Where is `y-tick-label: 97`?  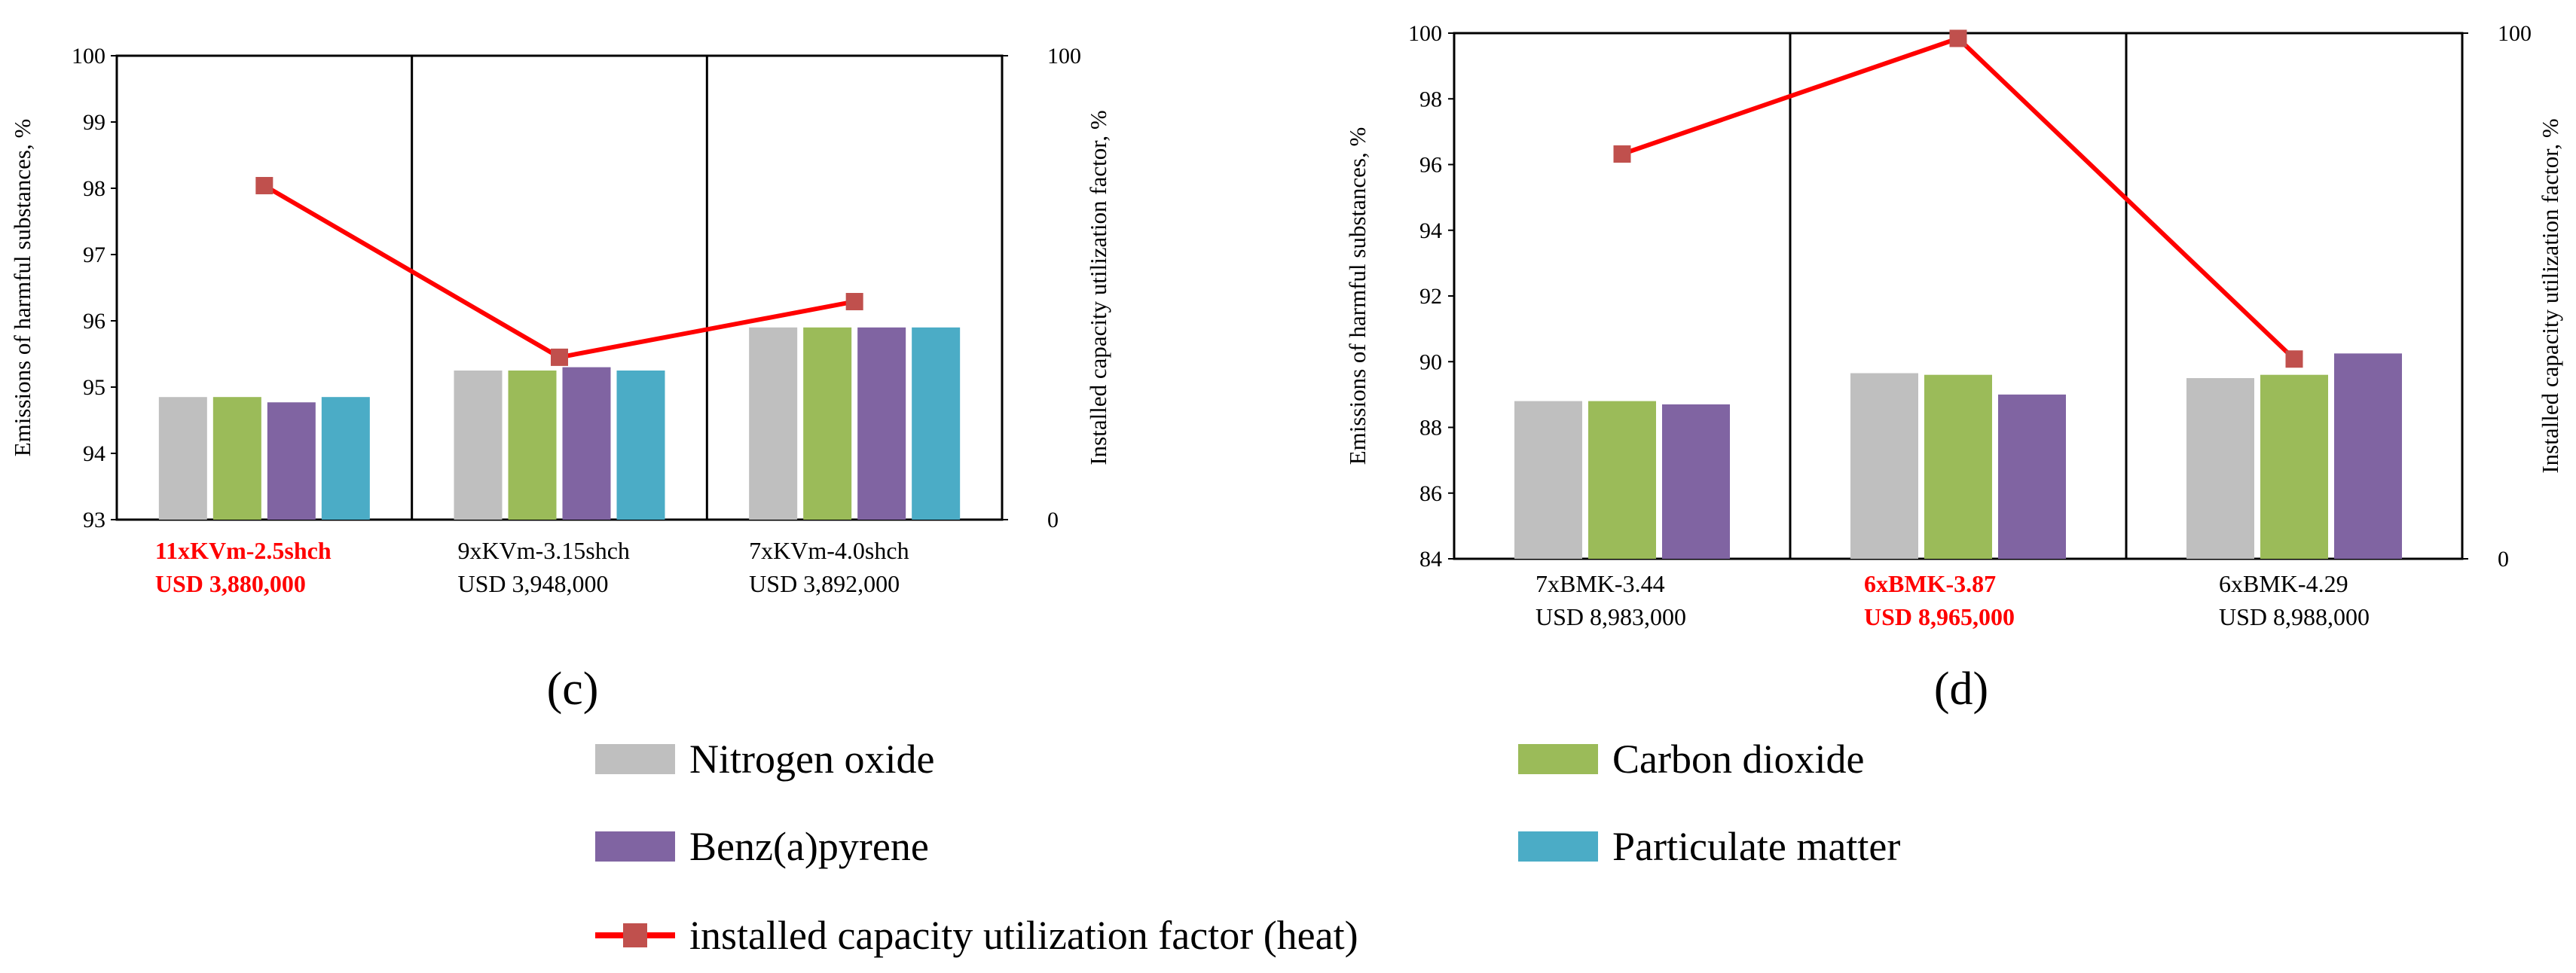
y-tick-label: 97 is located at coordinates (94, 254).